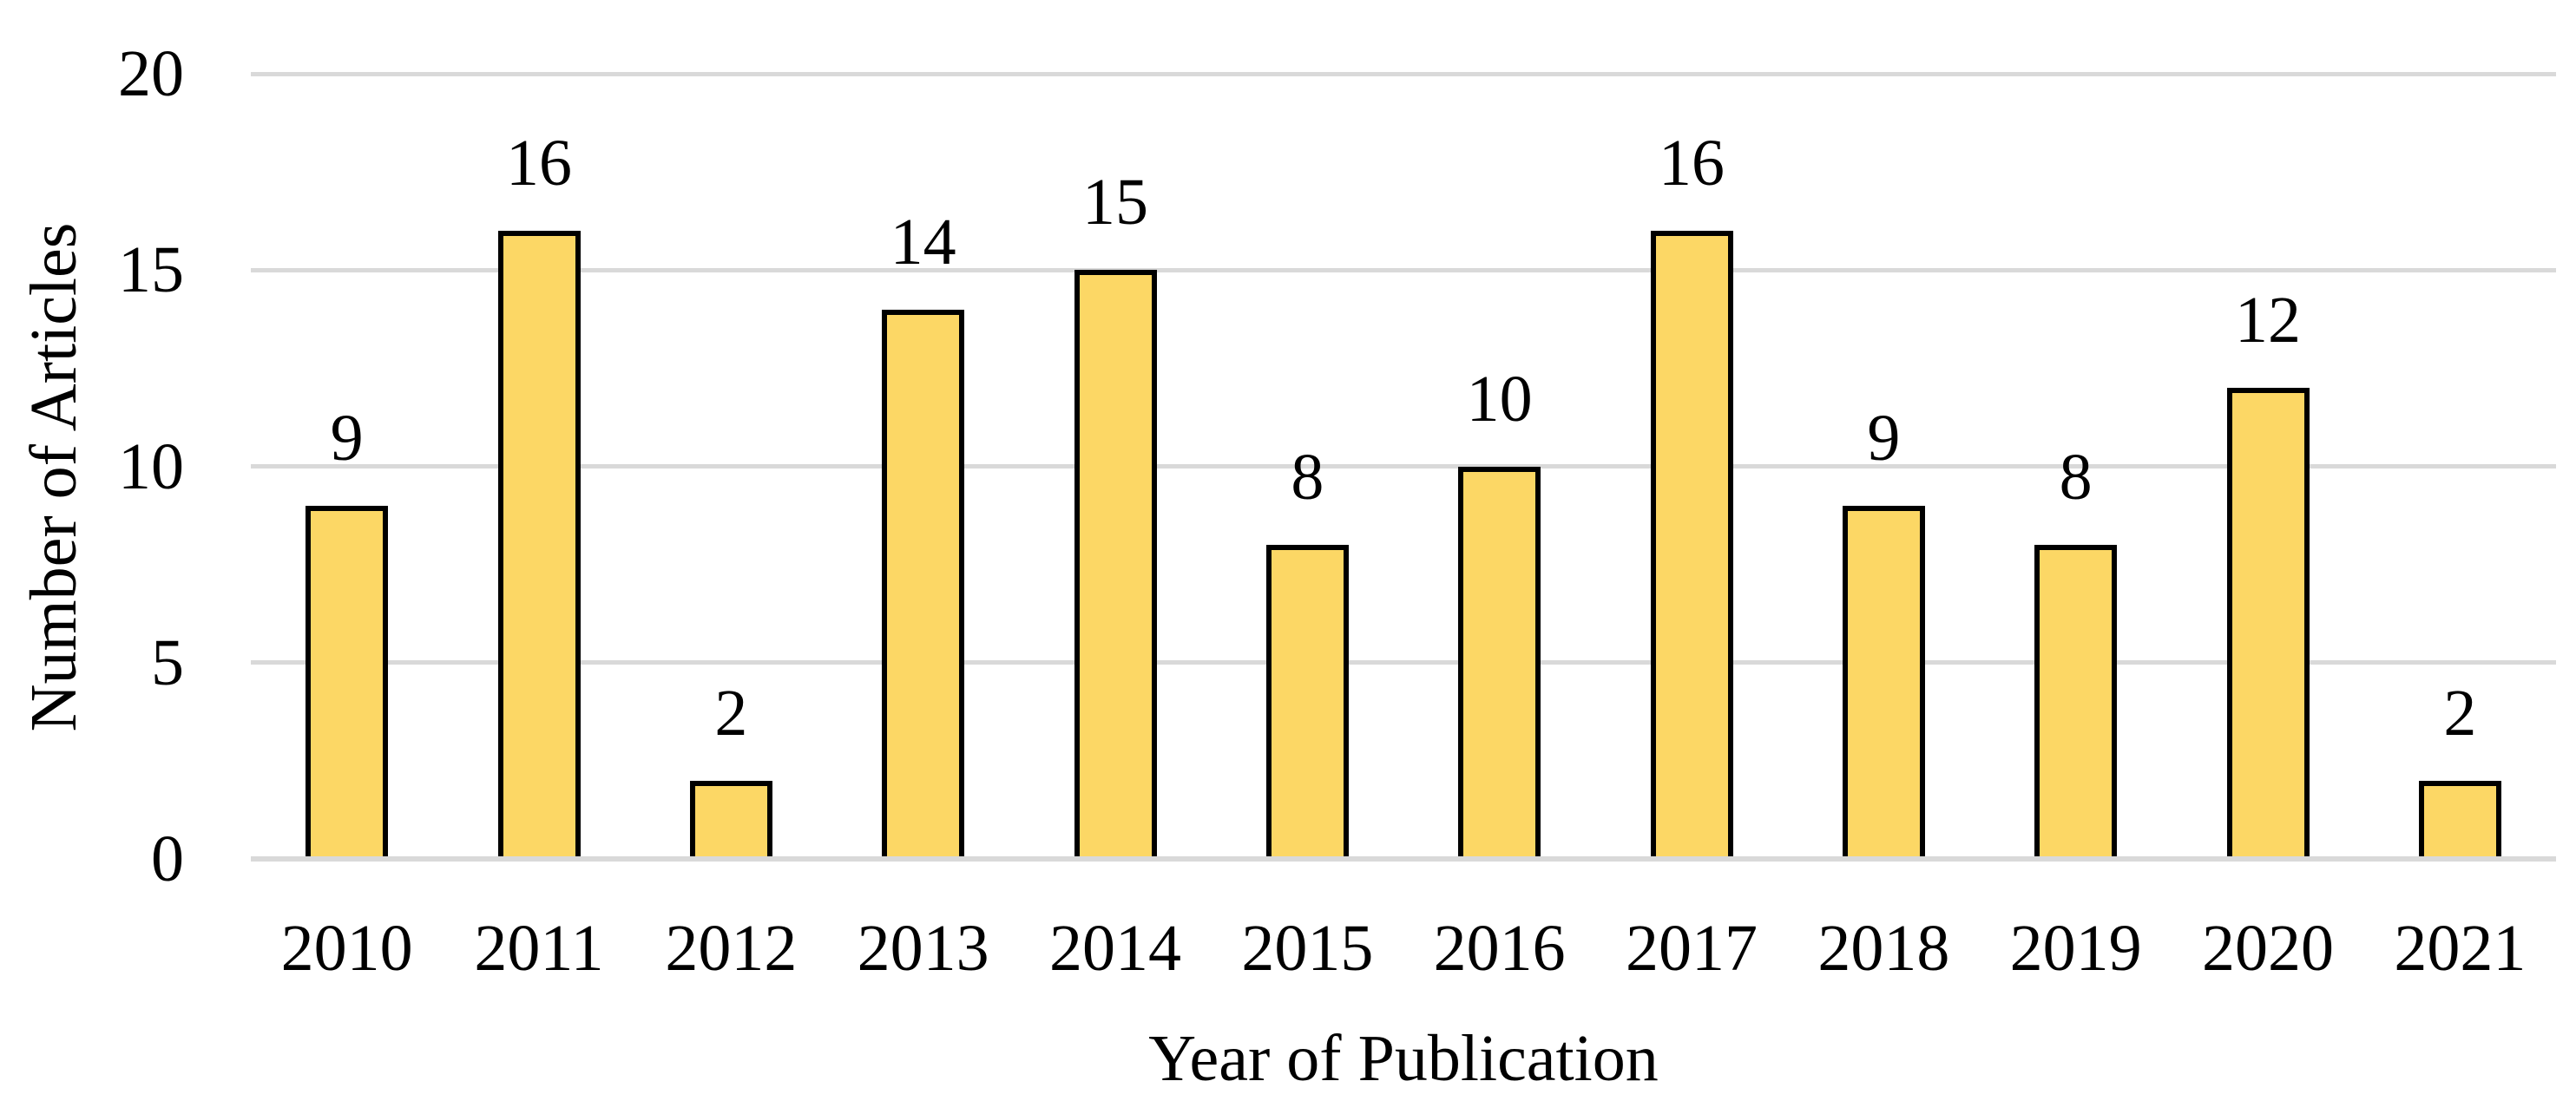 This screenshot has height=1114, width=2576. I want to click on y-tick-label: 5, so click(168, 662).